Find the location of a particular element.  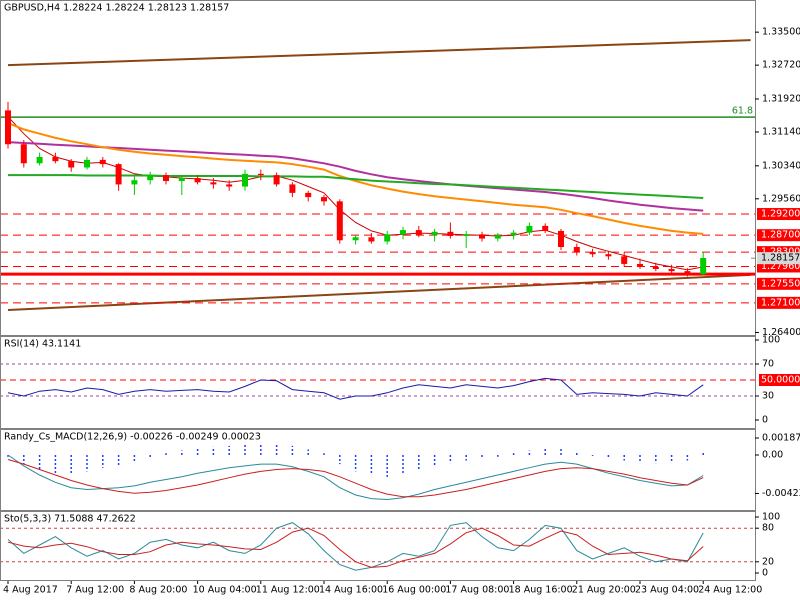

x-tick-label: 23 Aug 04:00 is located at coordinates (667, 590).